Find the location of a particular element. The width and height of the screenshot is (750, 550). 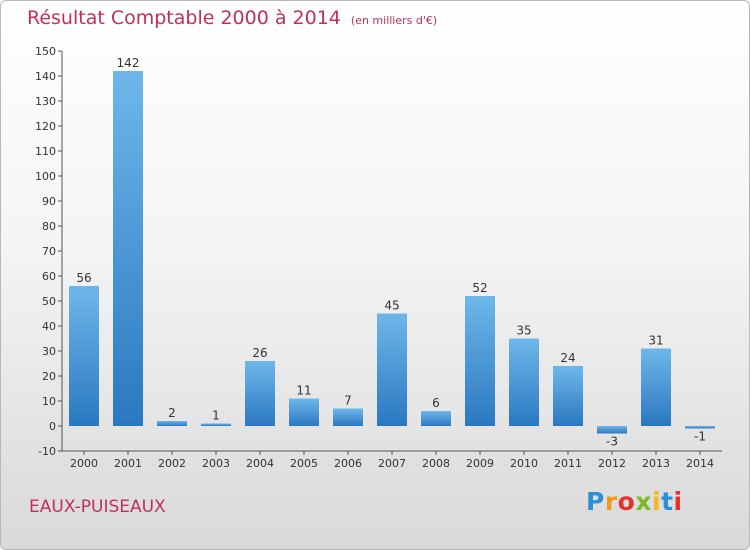

y-tick-label: 140 is located at coordinates (45, 76).